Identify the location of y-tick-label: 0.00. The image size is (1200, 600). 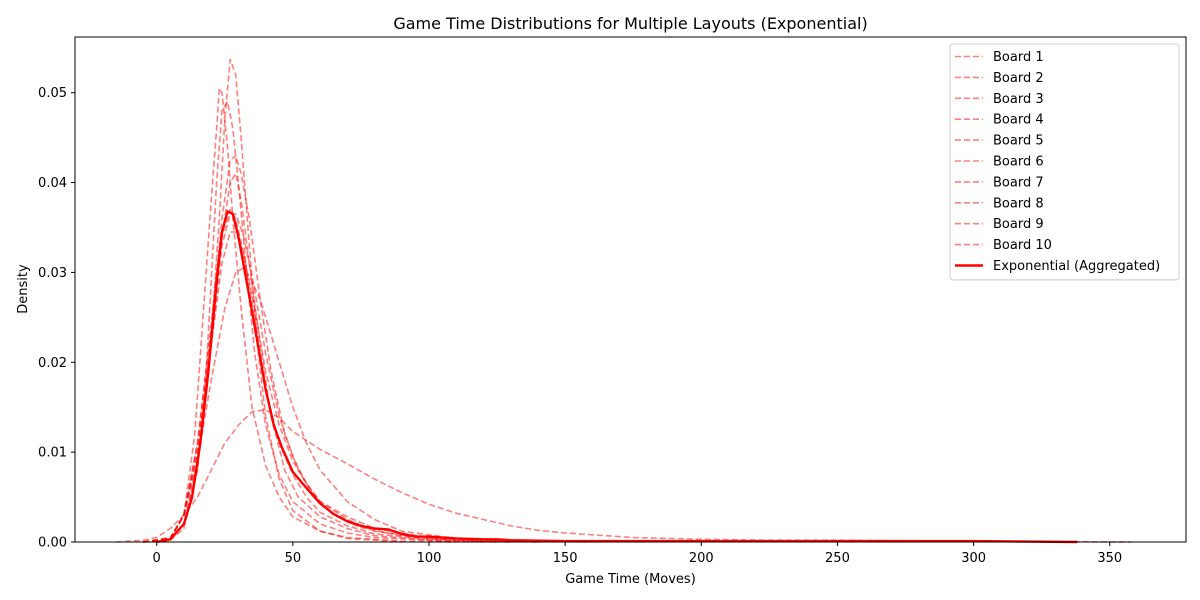
(52, 543).